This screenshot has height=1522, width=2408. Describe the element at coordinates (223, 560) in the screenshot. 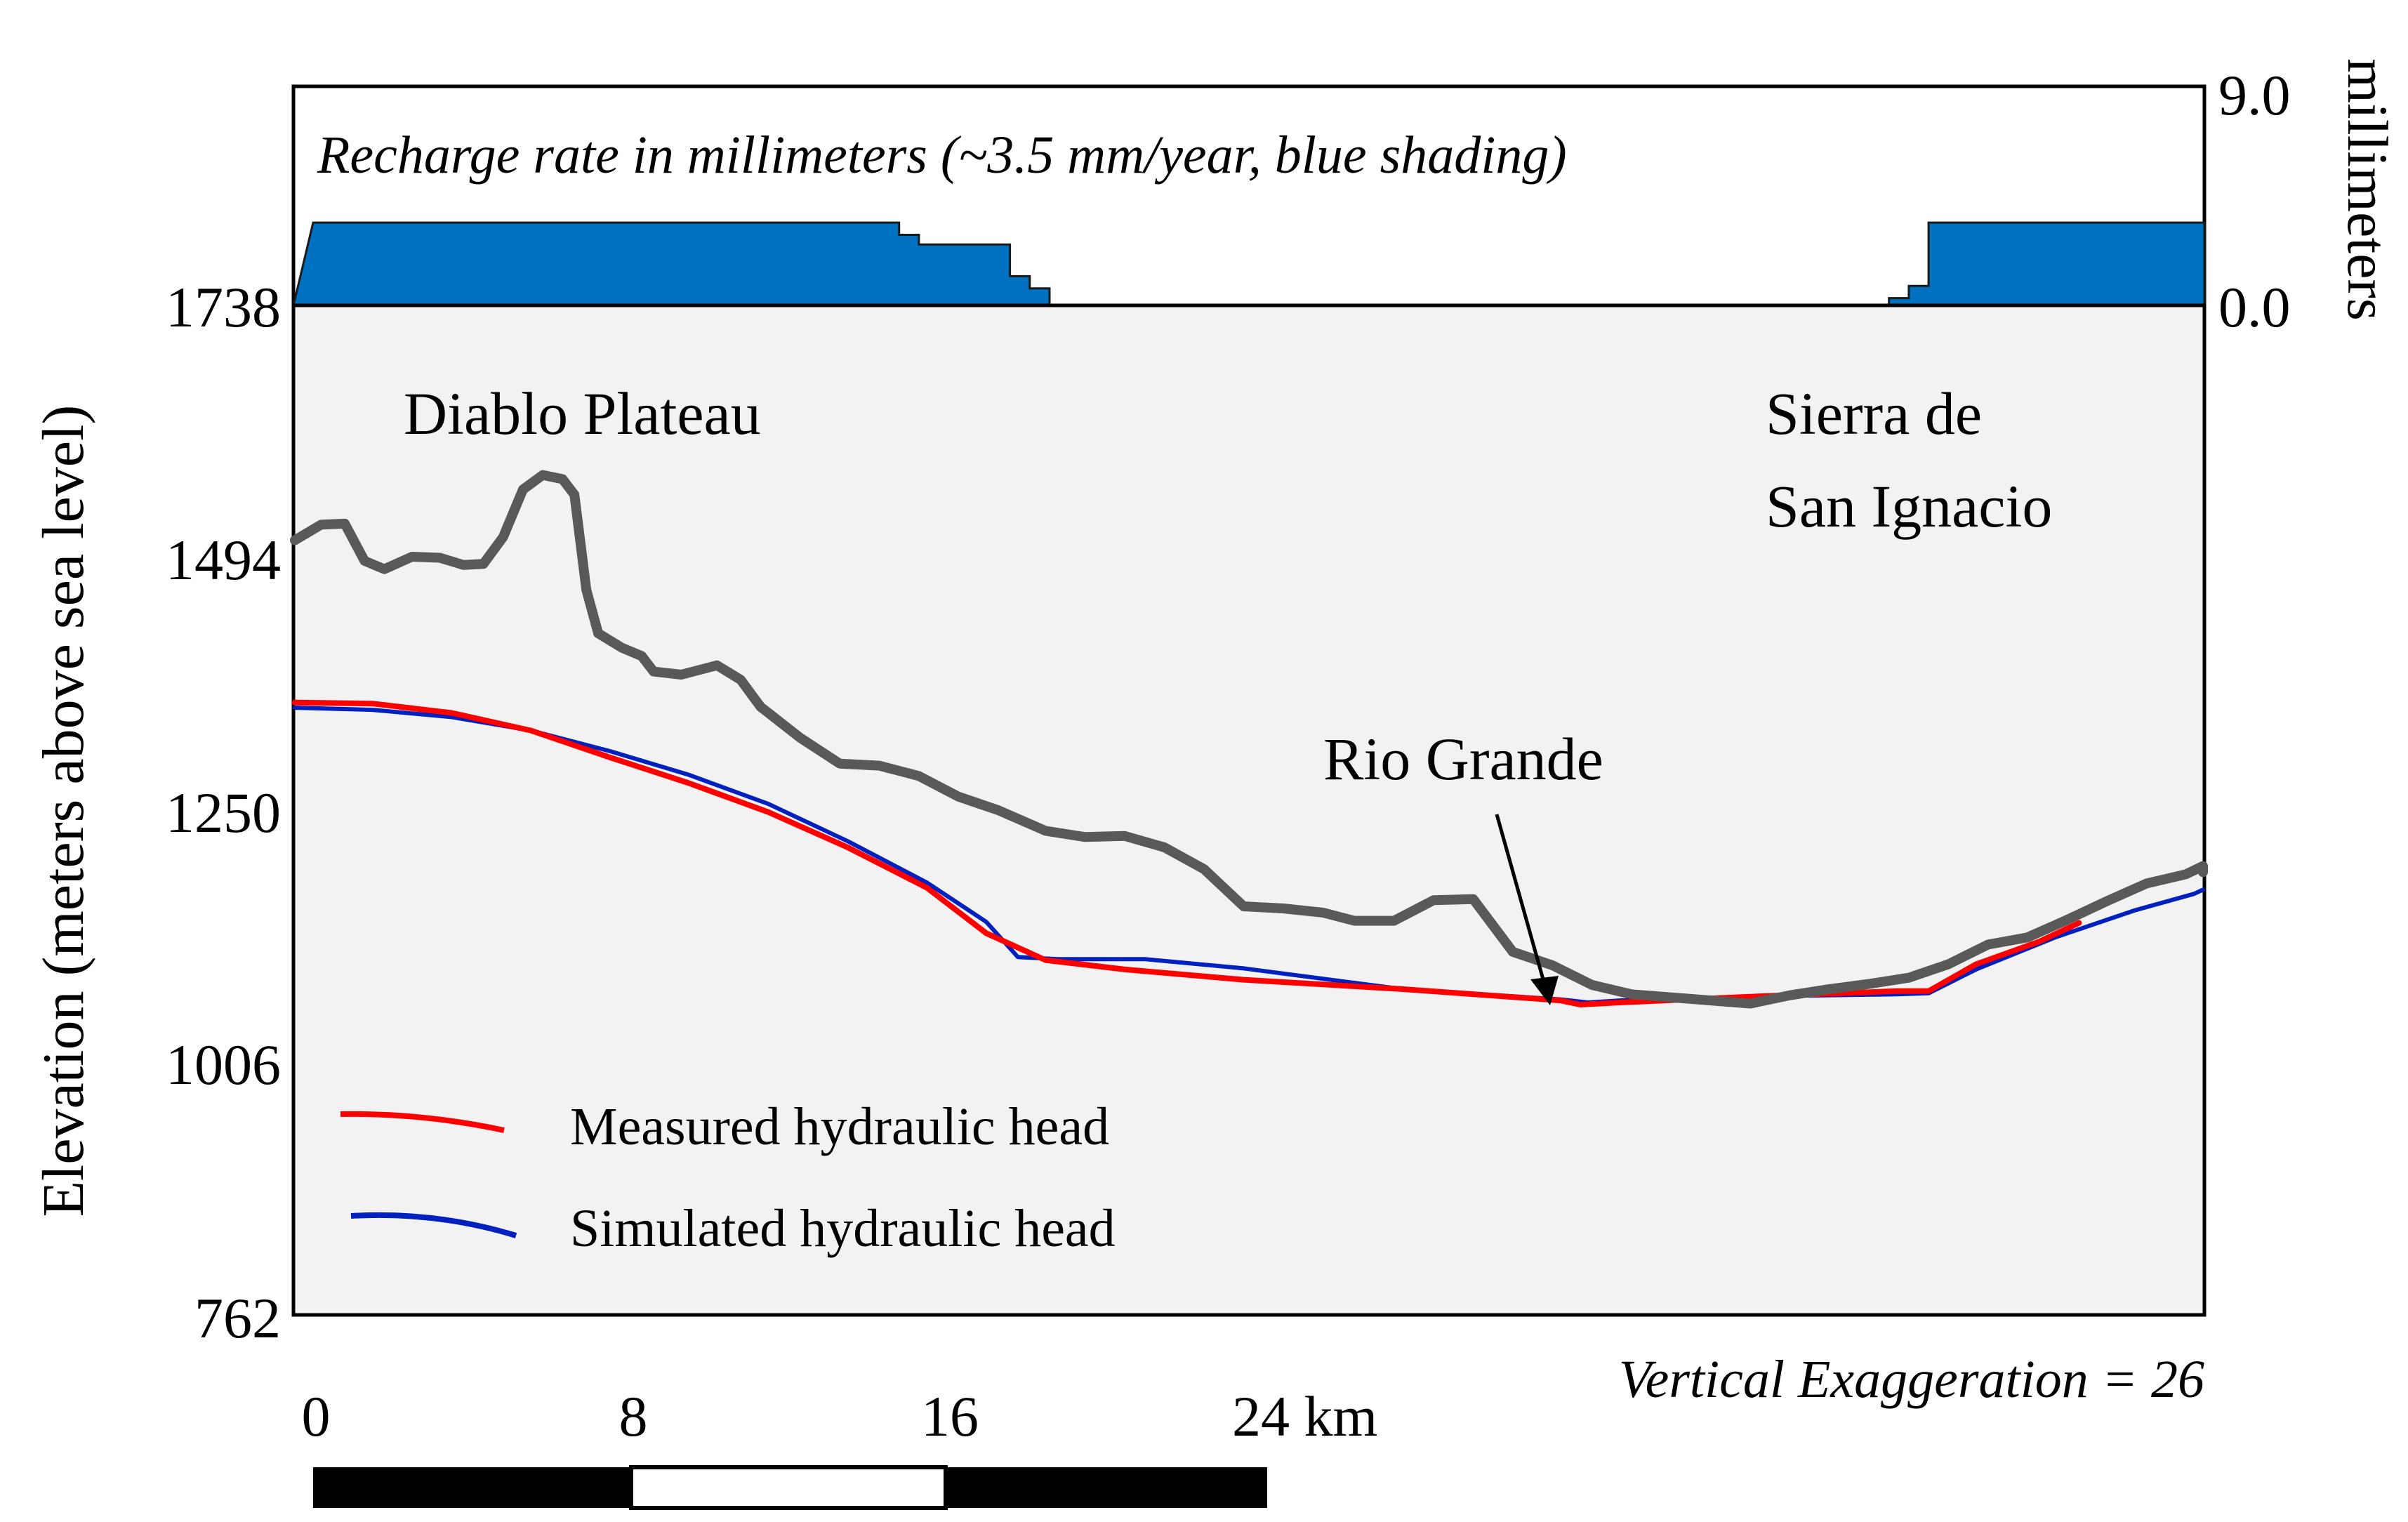

I see `y-tick-1494: 1494` at that location.